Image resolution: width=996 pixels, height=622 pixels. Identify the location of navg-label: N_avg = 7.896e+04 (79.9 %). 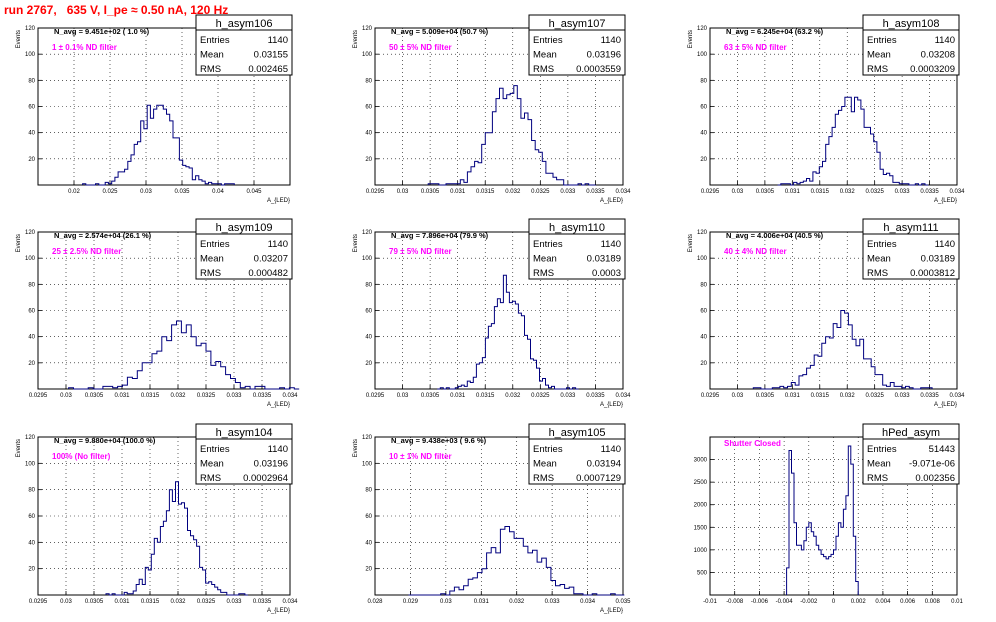
(440, 235).